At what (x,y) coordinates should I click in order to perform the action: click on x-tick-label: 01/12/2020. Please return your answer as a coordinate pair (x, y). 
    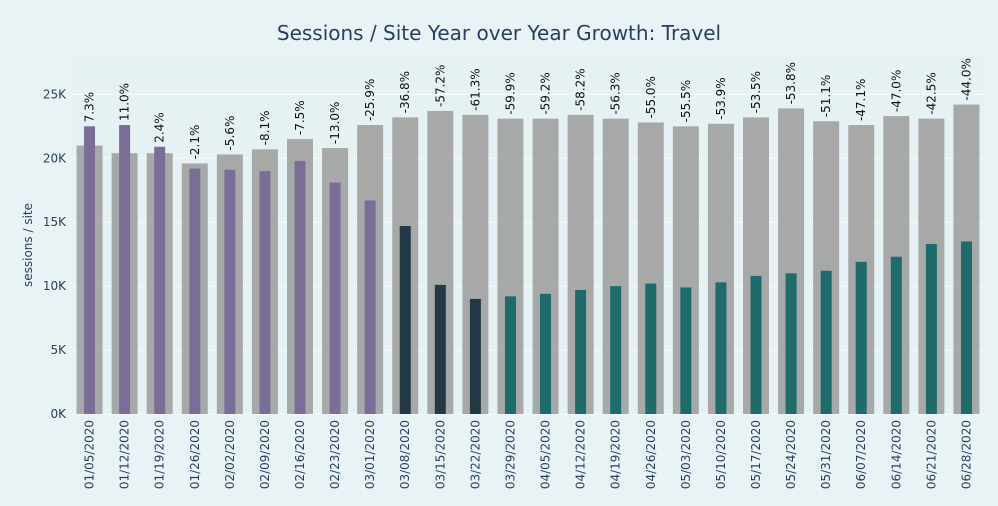
    Looking at the image, I should click on (125, 454).